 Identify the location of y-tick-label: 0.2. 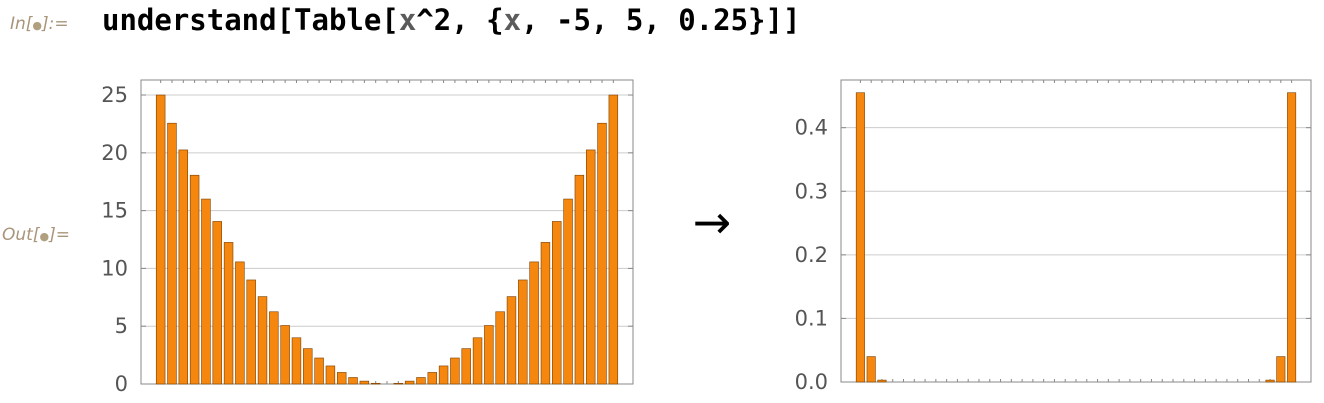
(811, 255).